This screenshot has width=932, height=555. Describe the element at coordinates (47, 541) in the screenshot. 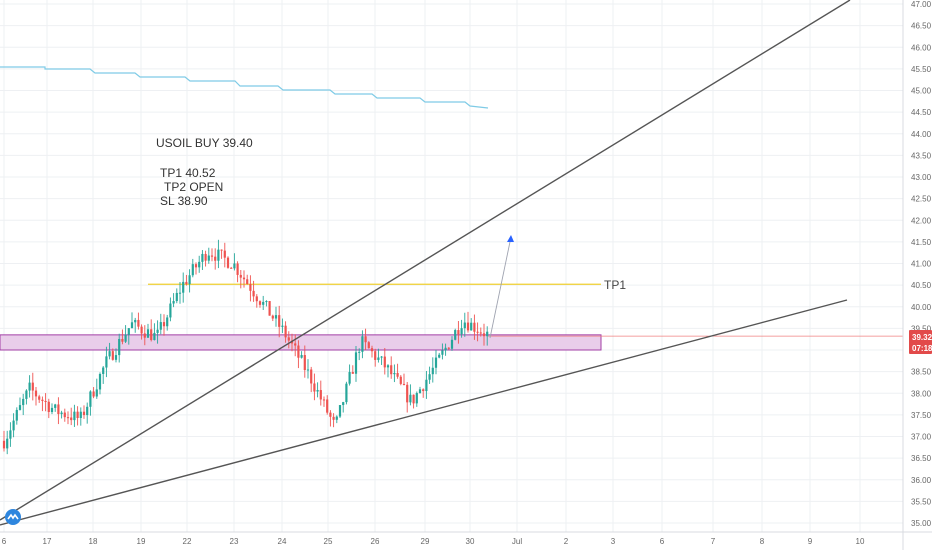

I see `x-tick-label: 17` at that location.